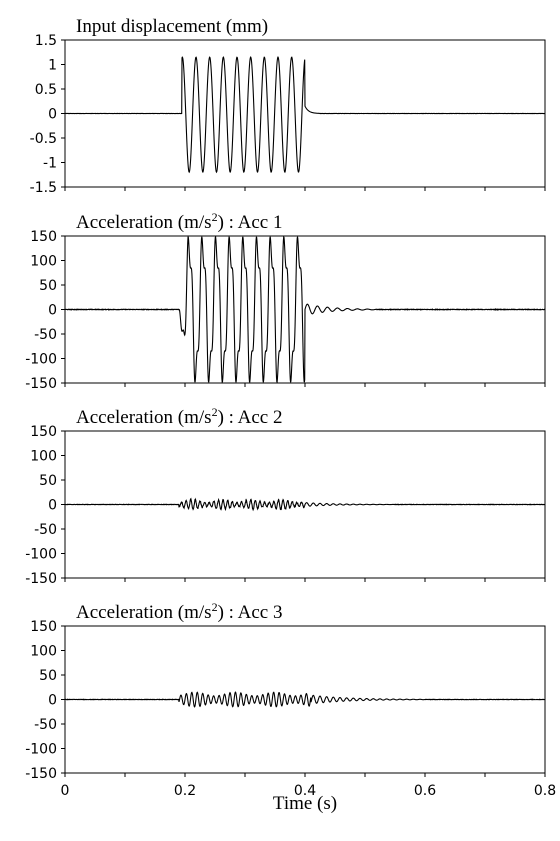  Describe the element at coordinates (41, 555) in the screenshot. I see `panel-3-y-tick-label: -100` at that location.